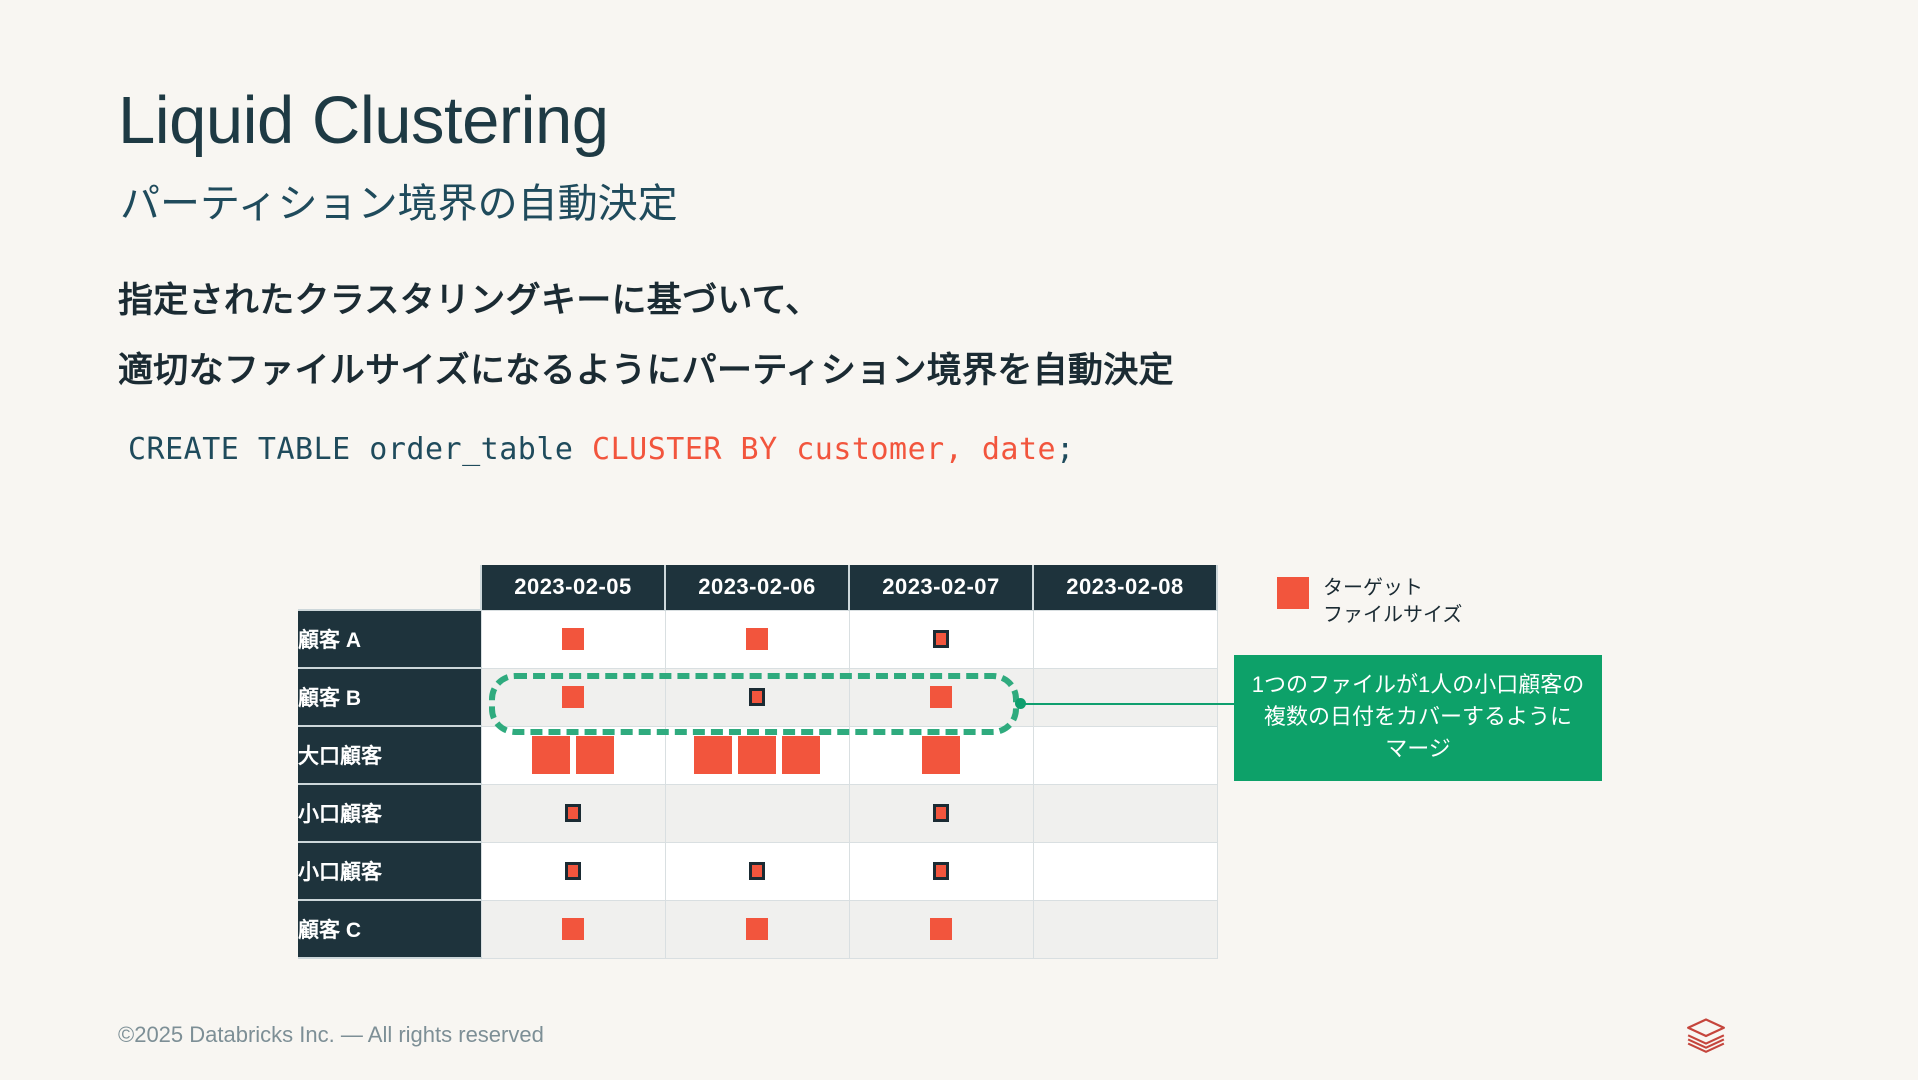  I want to click on cell-r5-c2, so click(941, 929).